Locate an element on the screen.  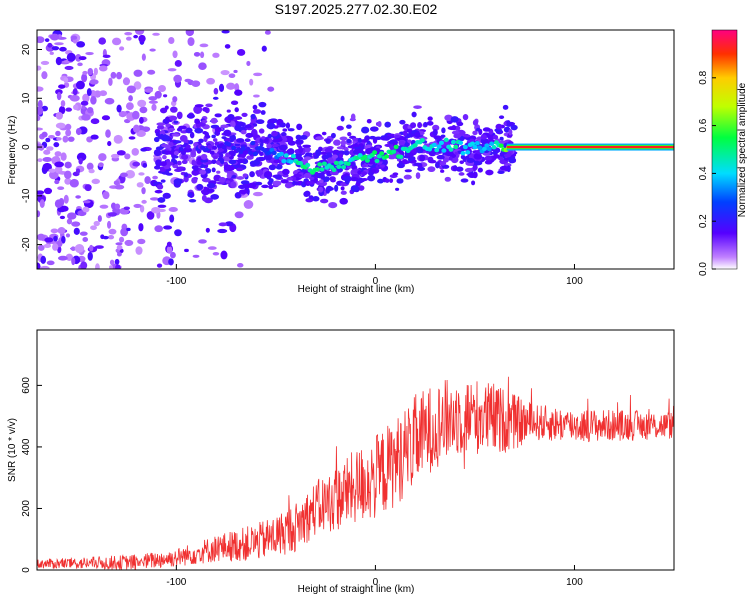
spectrogram-ridge is located at coordinates (423, 156).